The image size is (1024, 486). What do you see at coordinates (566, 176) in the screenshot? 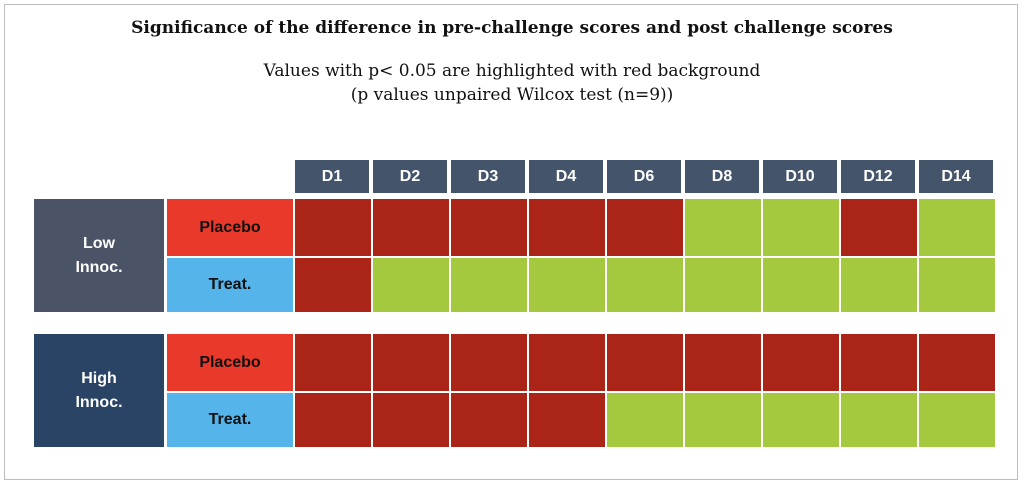
I see `column-header-d4: D4` at bounding box center [566, 176].